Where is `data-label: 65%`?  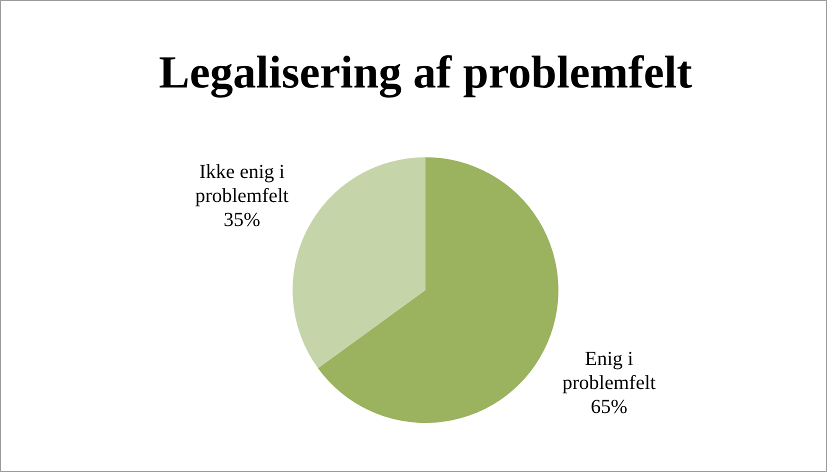
data-label: 65% is located at coordinates (609, 407).